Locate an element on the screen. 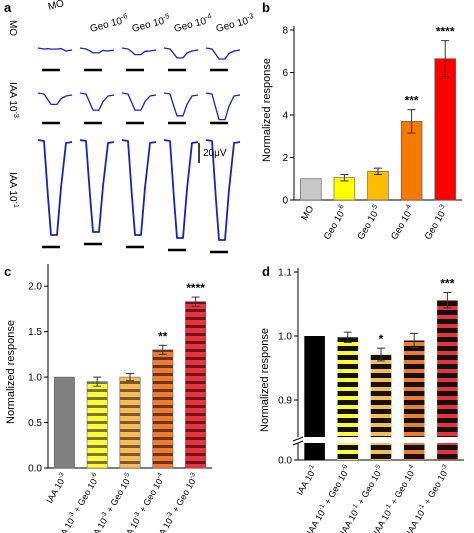 Image resolution: width=474 pixels, height=533 pixels. d-xtick-label-3-part-1: + Geo 10 is located at coordinates (401, 488).